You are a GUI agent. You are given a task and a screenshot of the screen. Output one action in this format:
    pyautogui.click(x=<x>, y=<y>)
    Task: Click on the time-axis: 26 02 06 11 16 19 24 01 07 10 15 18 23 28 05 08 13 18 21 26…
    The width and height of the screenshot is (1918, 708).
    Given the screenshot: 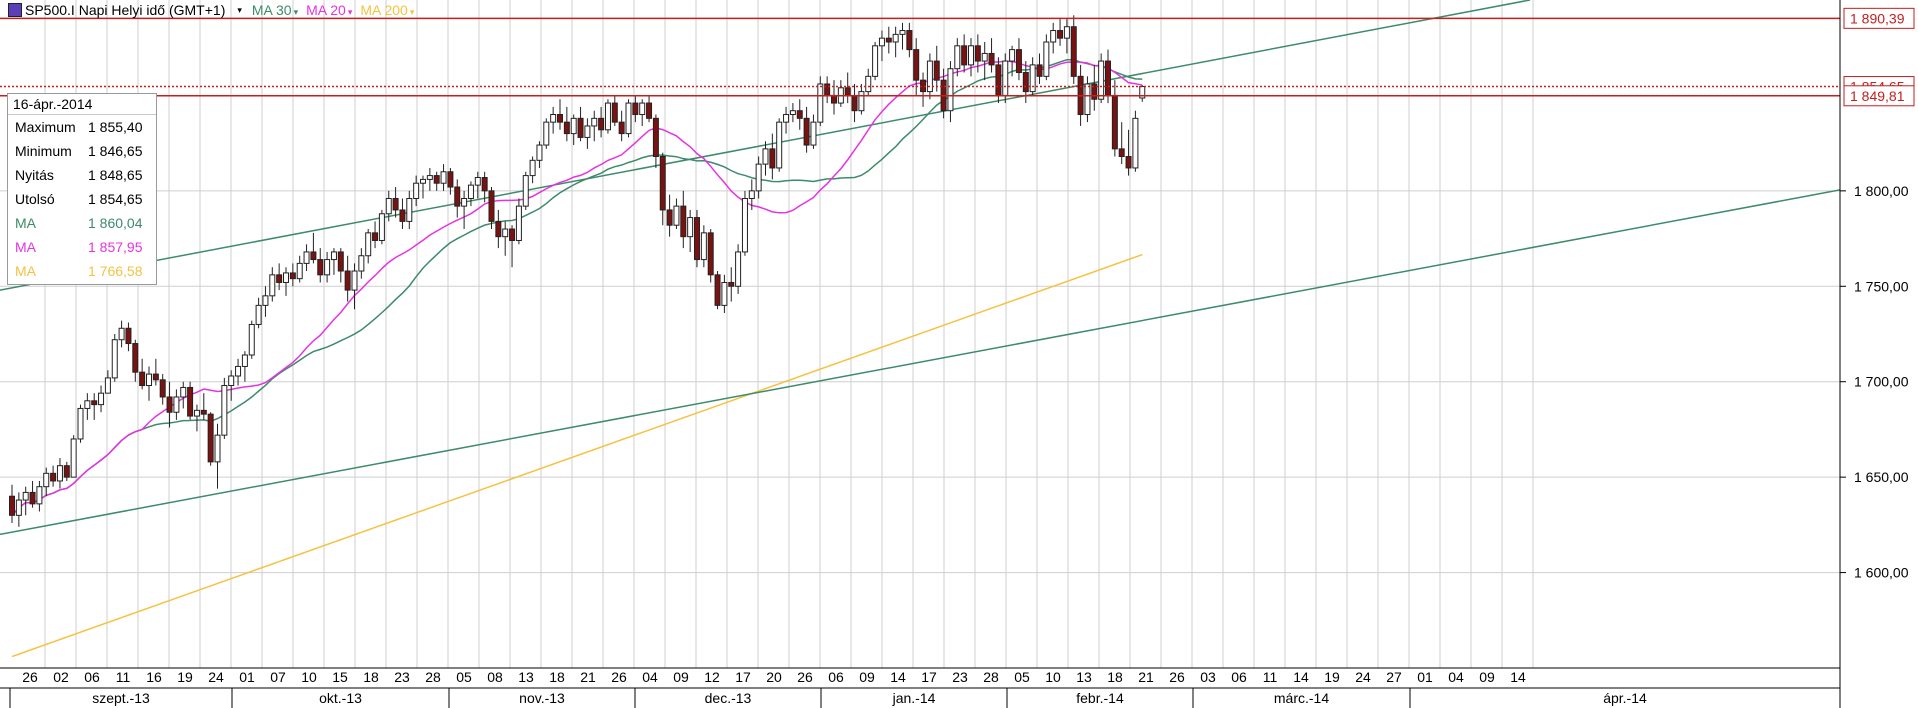 What is the action you would take?
    pyautogui.click(x=920, y=687)
    